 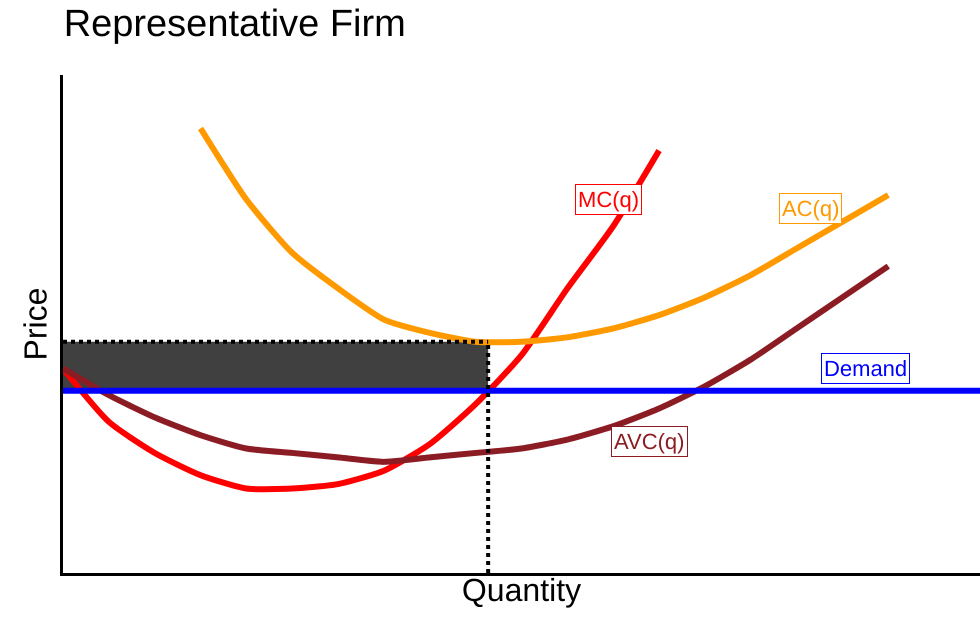 What do you see at coordinates (609, 199) in the screenshot?
I see `series-label: MC(q)` at bounding box center [609, 199].